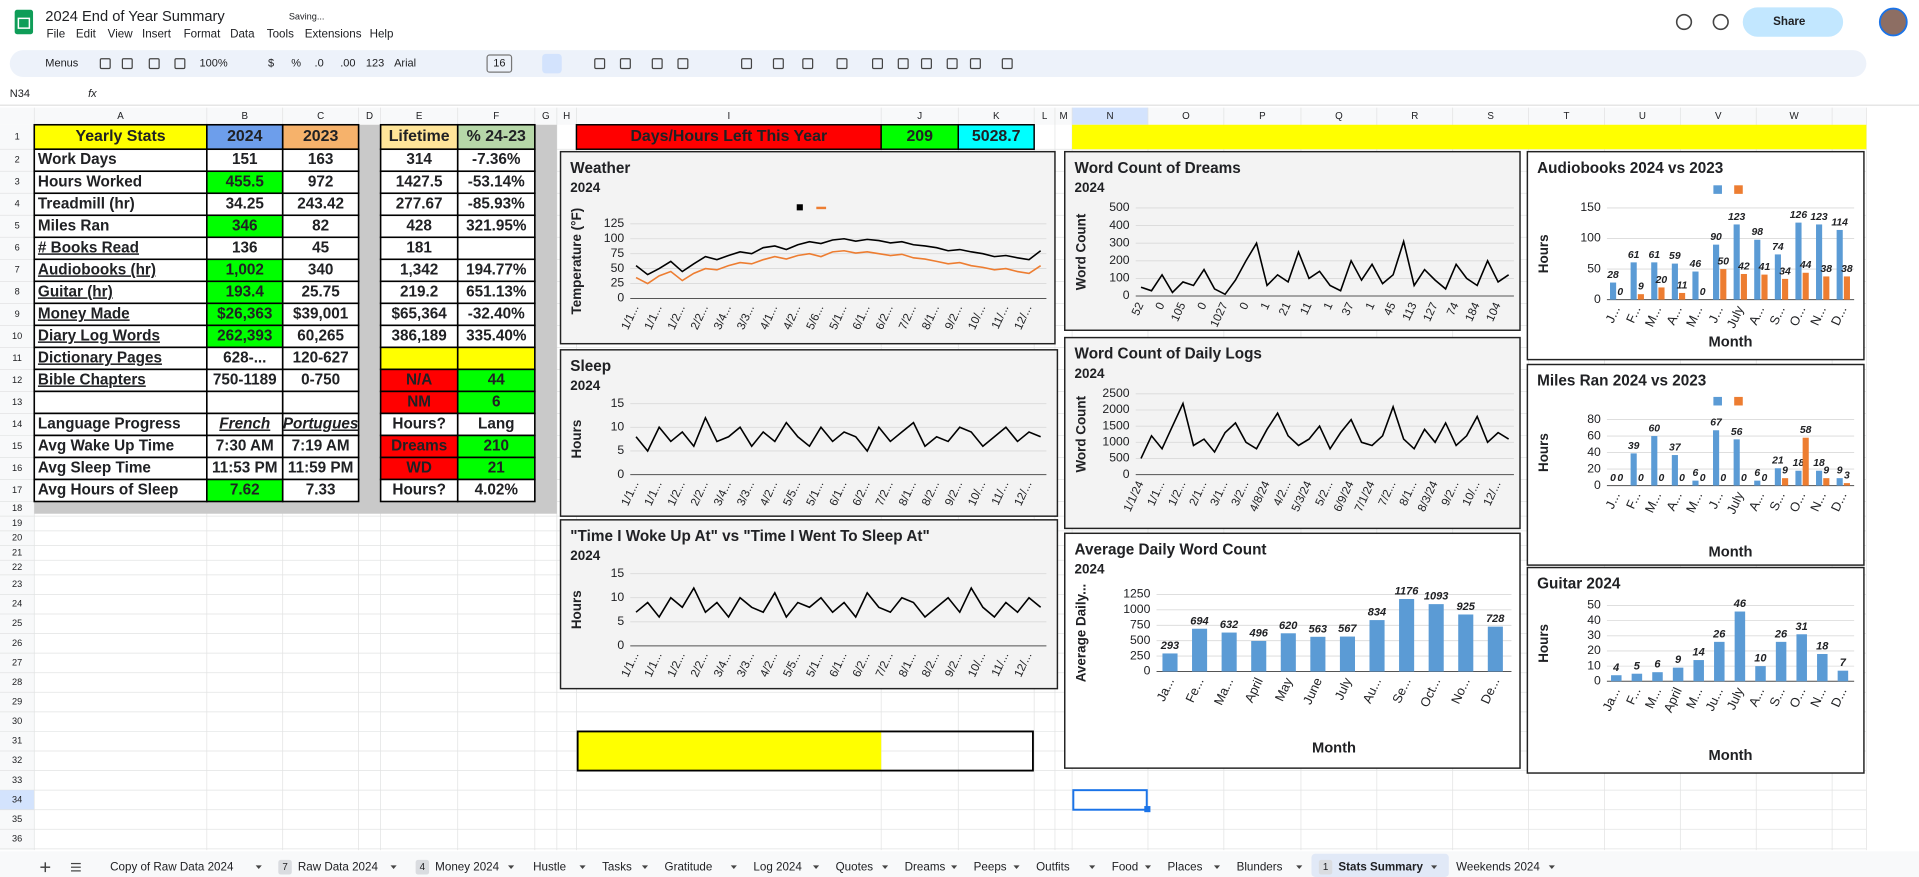 Image resolution: width=1919 pixels, height=877 pixels. I want to click on column-letter: M, so click(1063, 116).